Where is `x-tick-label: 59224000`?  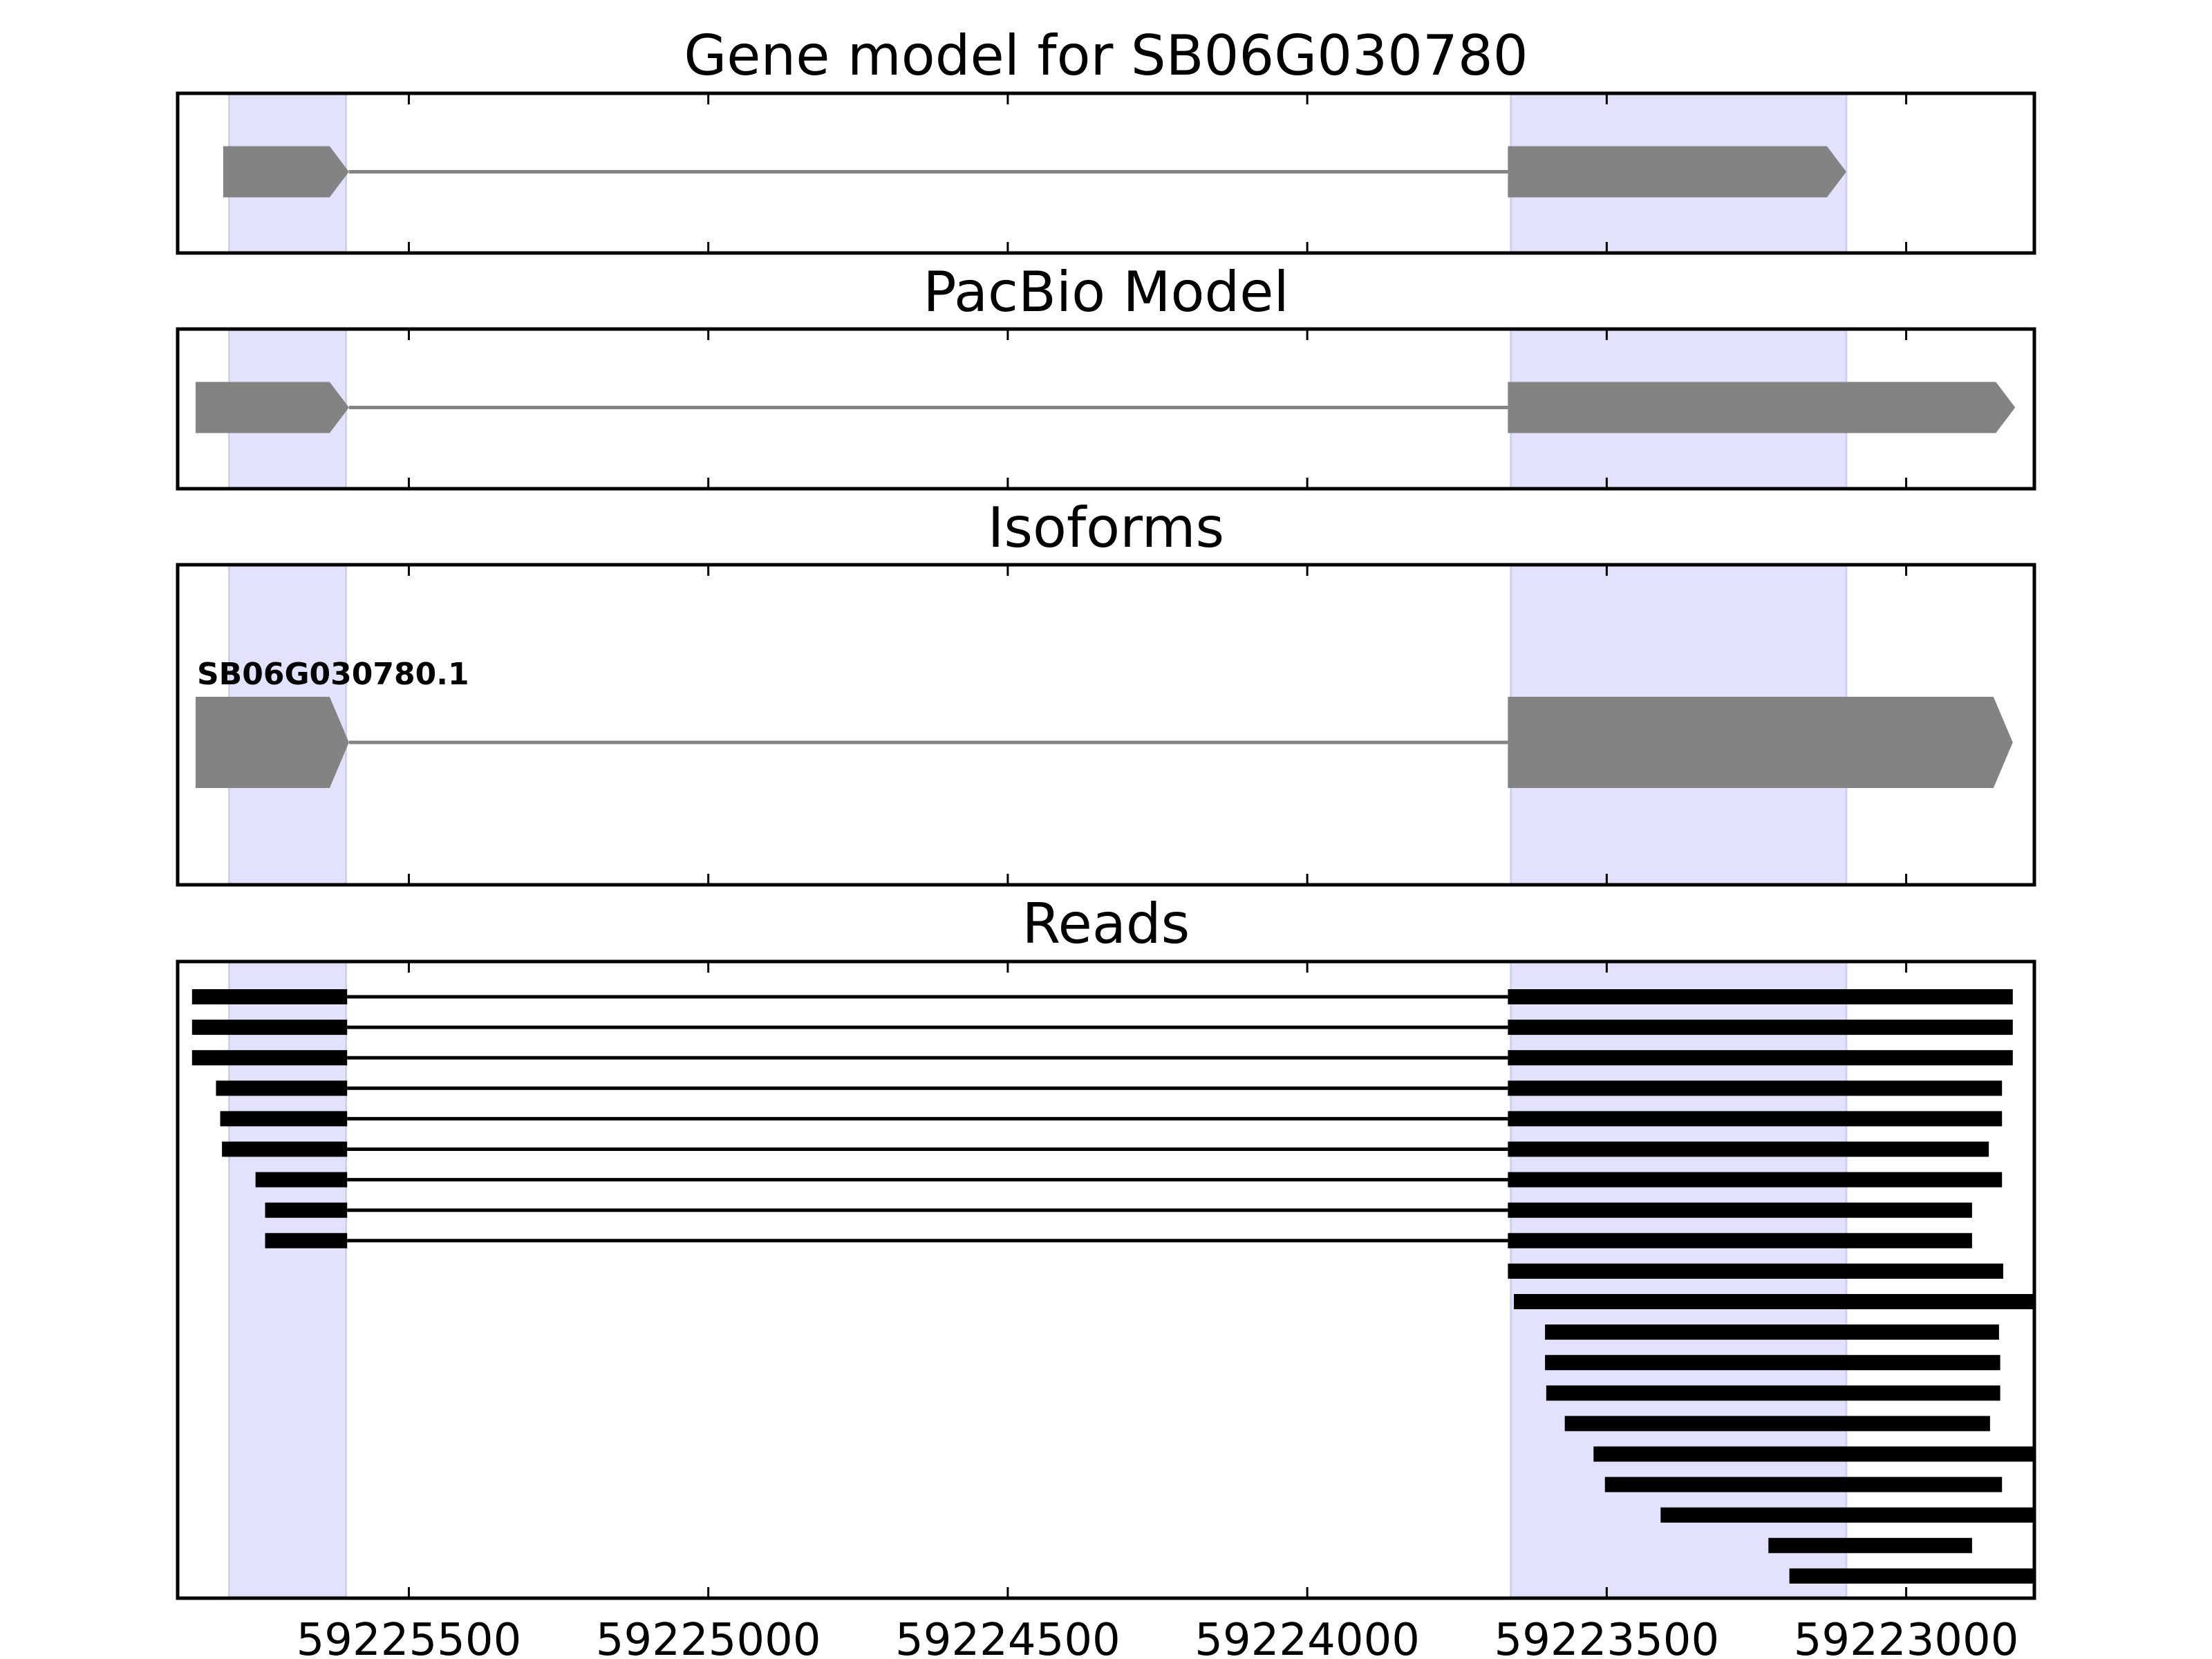 x-tick-label: 59224000 is located at coordinates (1307, 1637).